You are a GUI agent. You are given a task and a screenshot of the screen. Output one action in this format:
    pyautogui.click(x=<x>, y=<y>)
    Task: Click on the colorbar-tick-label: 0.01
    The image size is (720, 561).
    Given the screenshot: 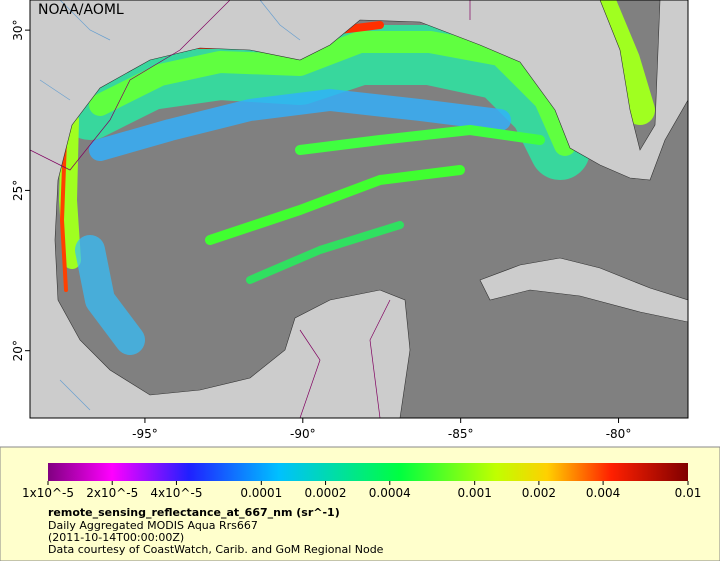 What is the action you would take?
    pyautogui.click(x=688, y=493)
    